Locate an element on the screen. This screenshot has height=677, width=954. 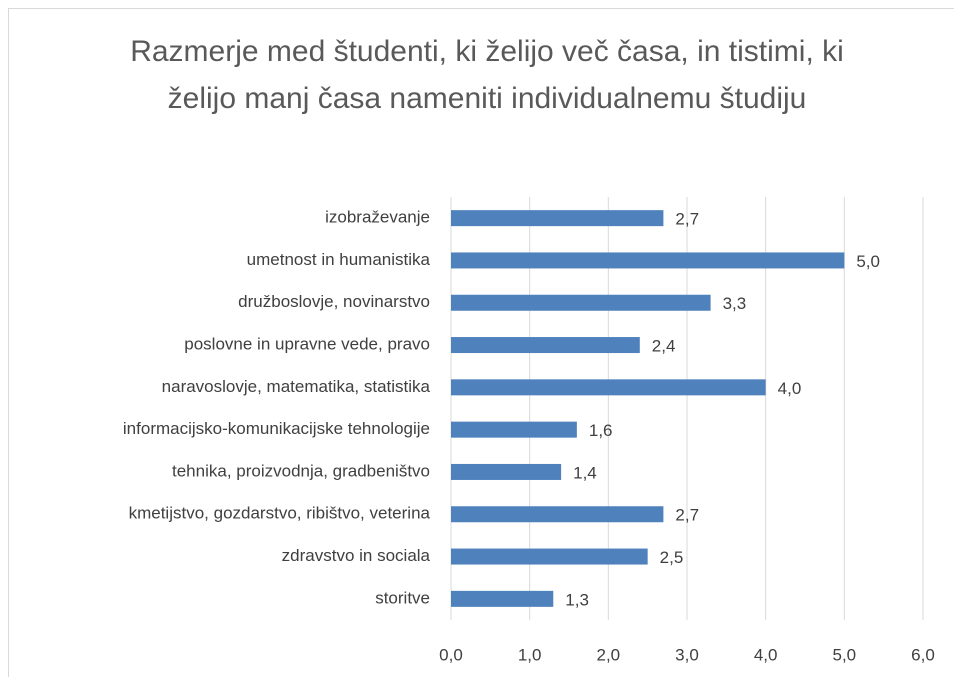
y-tick-label: zdravstvo in sociala is located at coordinates (356, 555).